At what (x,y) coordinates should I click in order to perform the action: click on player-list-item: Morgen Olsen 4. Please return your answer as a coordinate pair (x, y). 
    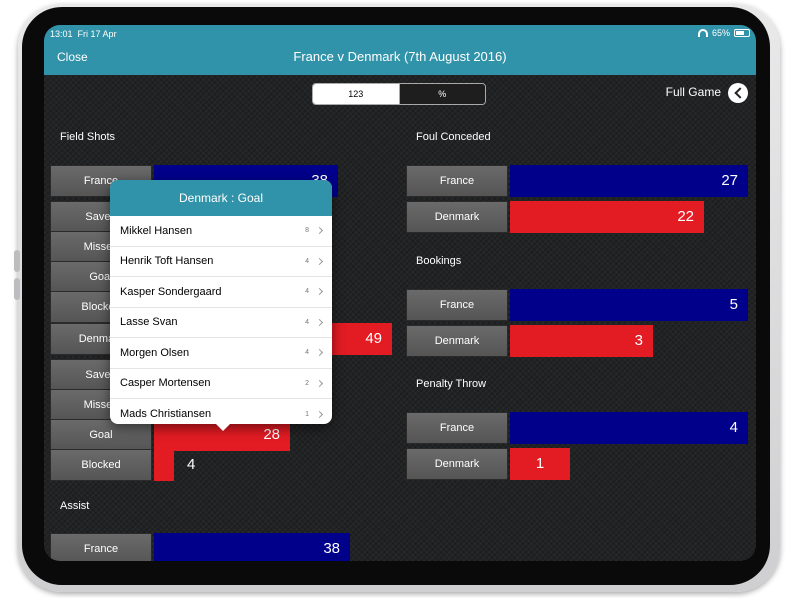
    Looking at the image, I should click on (221, 353).